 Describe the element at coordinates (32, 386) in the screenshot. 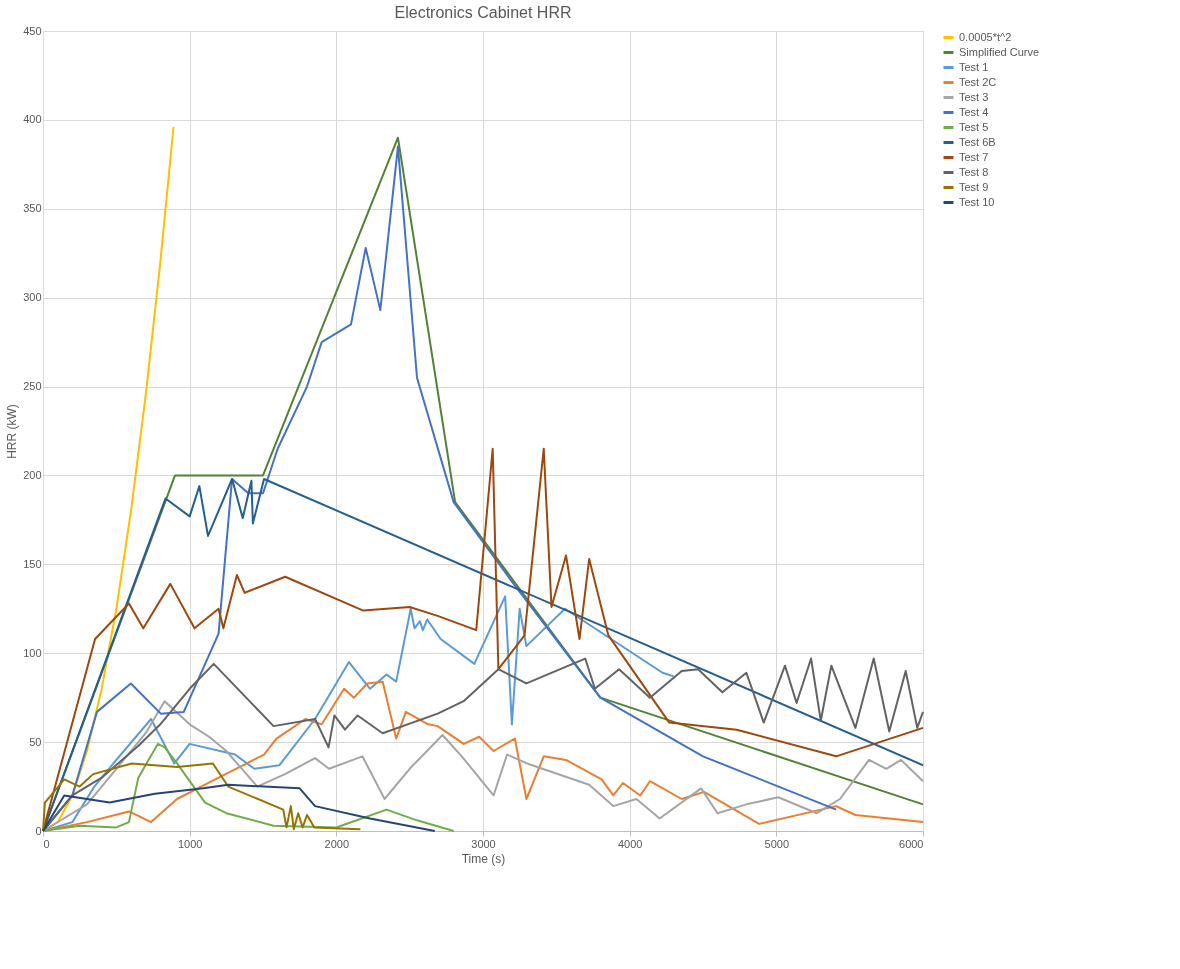

I see `y-tick-label: 250` at that location.